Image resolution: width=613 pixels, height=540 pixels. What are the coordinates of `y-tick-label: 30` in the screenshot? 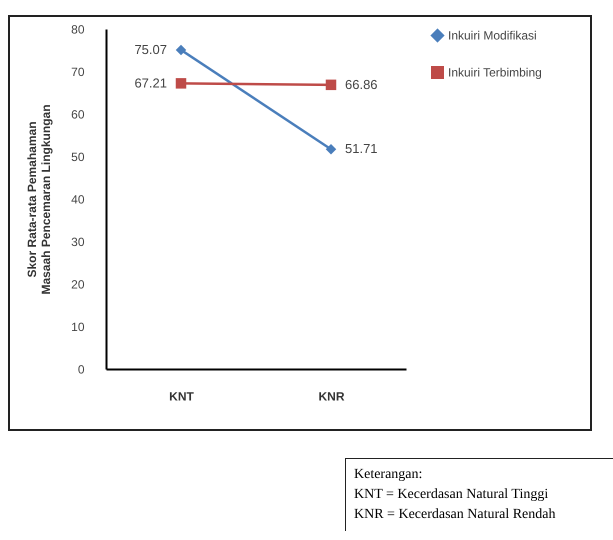 It's located at (78, 242).